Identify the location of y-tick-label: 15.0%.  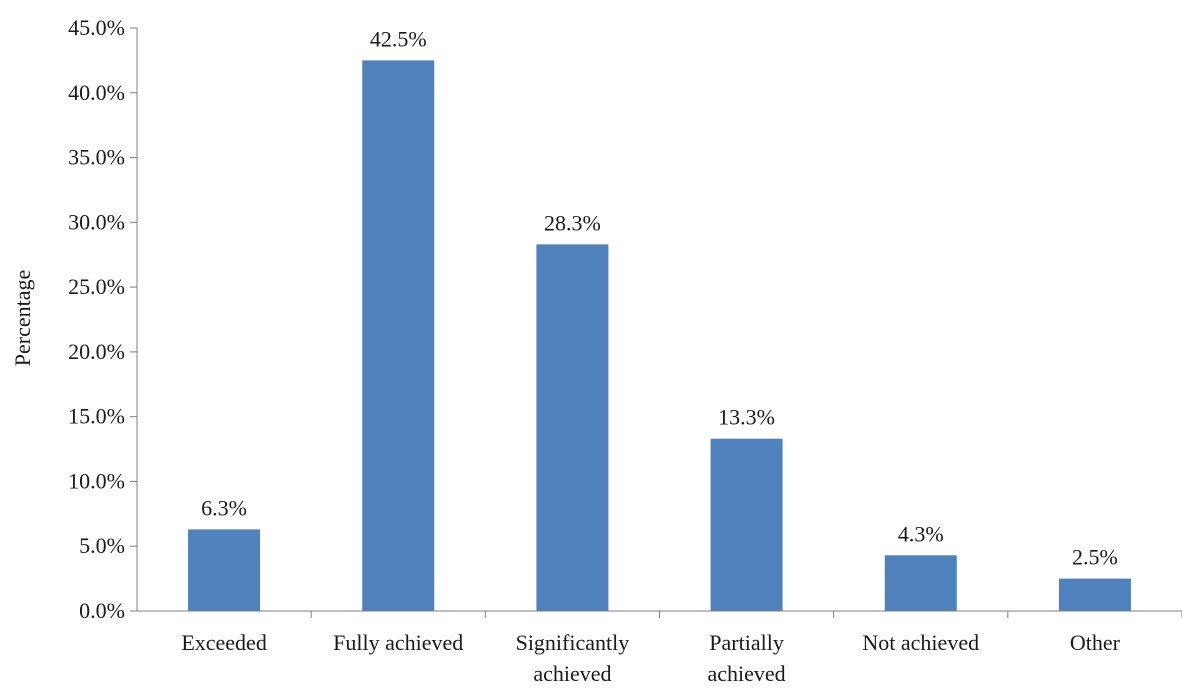
(96, 416).